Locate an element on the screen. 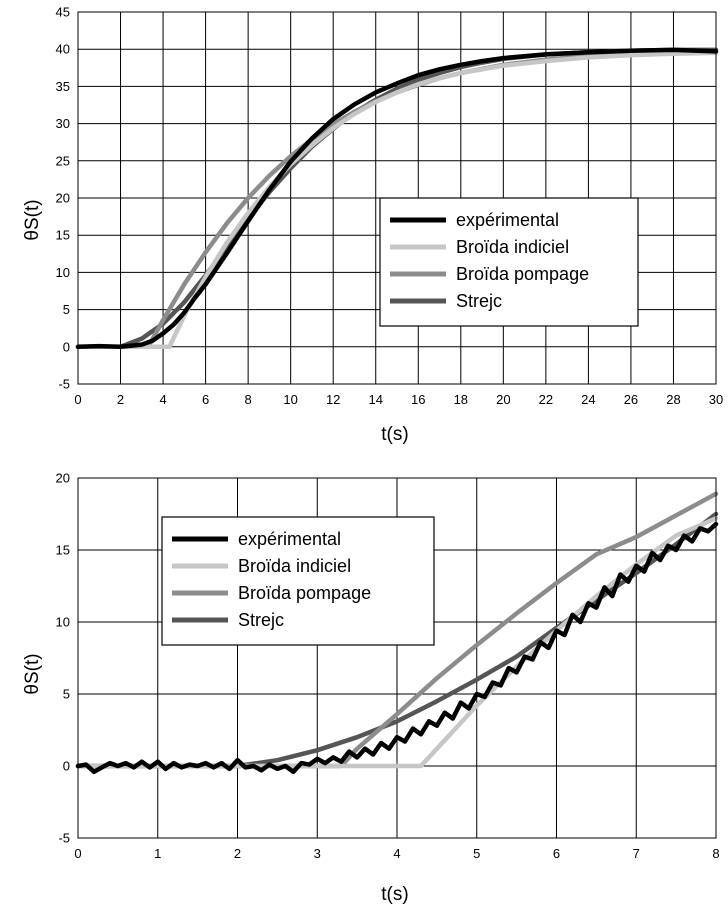 Image resolution: width=728 pixels, height=908 pixels. y-tick-label: 40 is located at coordinates (63, 49).